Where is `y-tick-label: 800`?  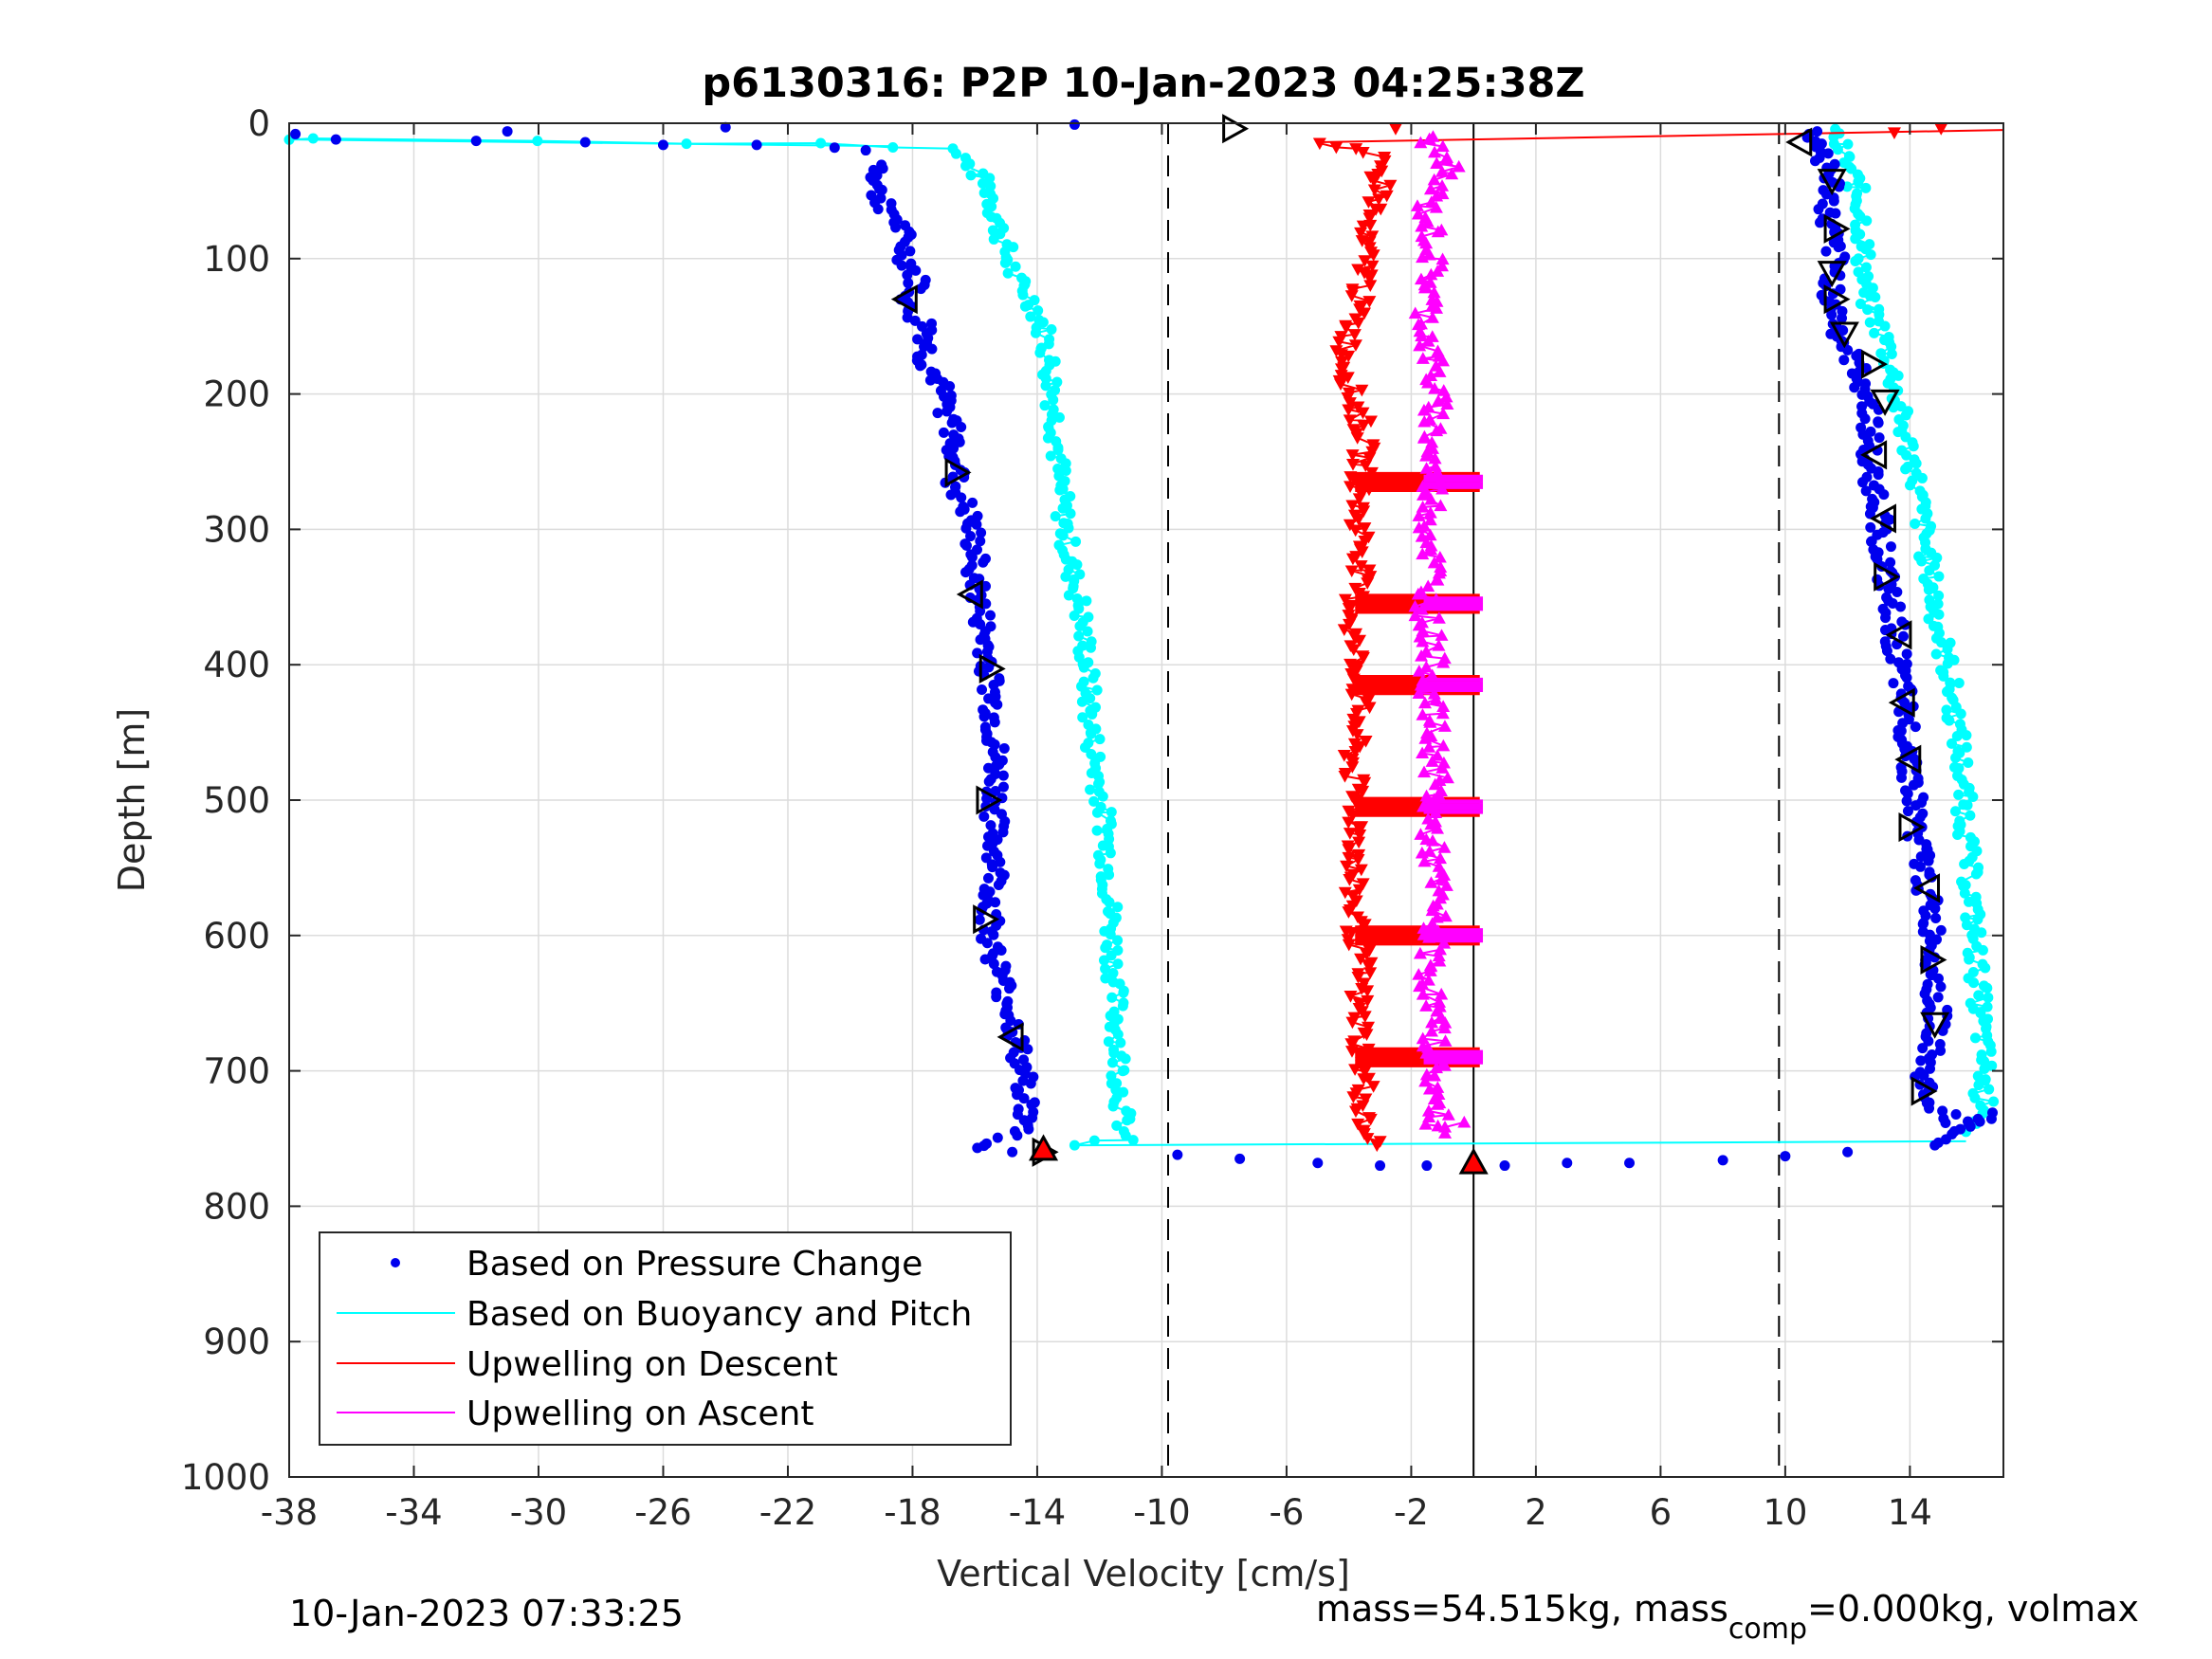
y-tick-label: 800 is located at coordinates (236, 1206).